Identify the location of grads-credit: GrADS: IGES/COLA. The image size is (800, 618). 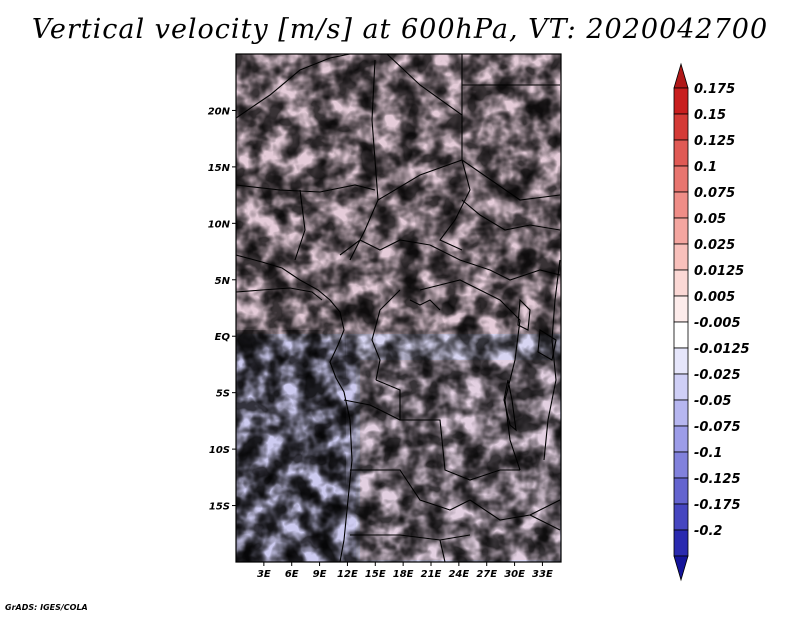
(46, 607).